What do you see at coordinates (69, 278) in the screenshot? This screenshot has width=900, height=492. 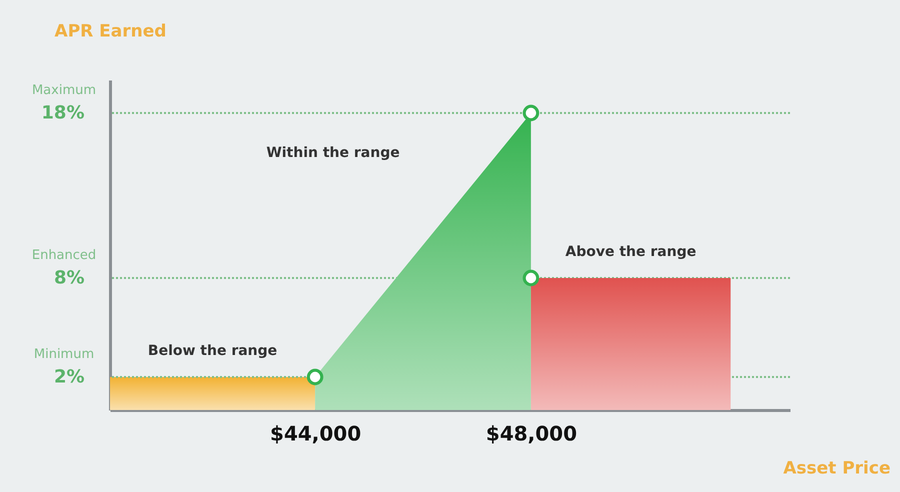 I see `y-tick-label: 8%` at bounding box center [69, 278].